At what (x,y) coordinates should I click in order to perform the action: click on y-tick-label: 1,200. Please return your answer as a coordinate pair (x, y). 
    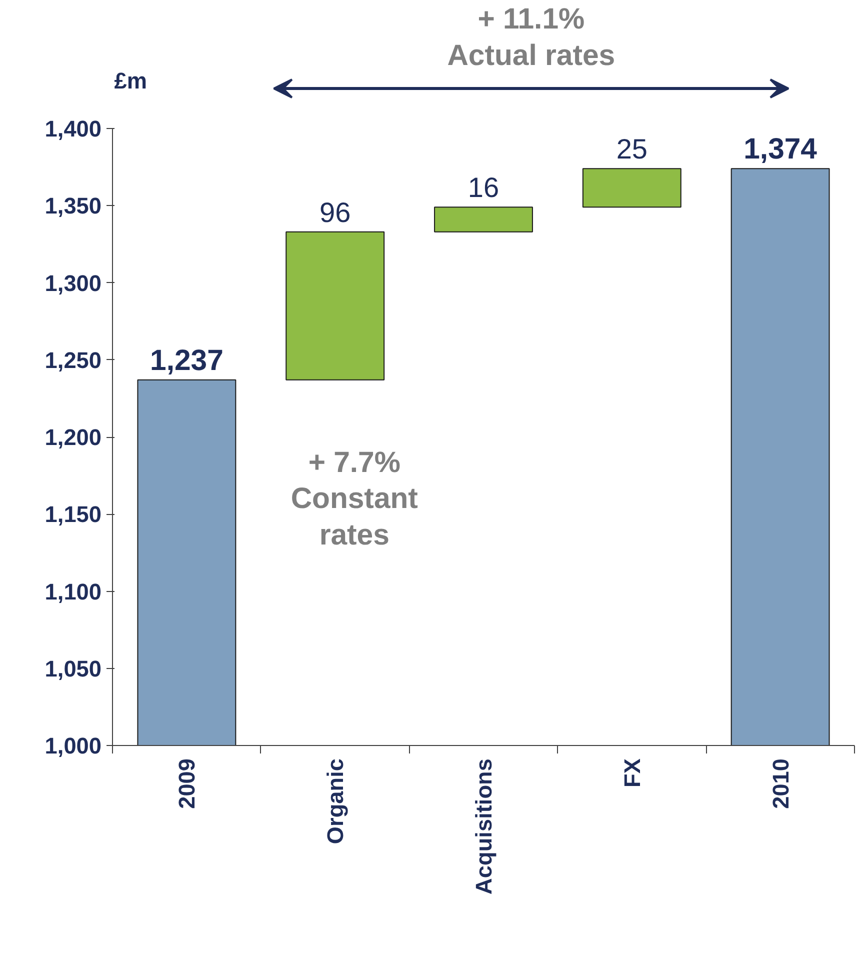
    Looking at the image, I should click on (73, 437).